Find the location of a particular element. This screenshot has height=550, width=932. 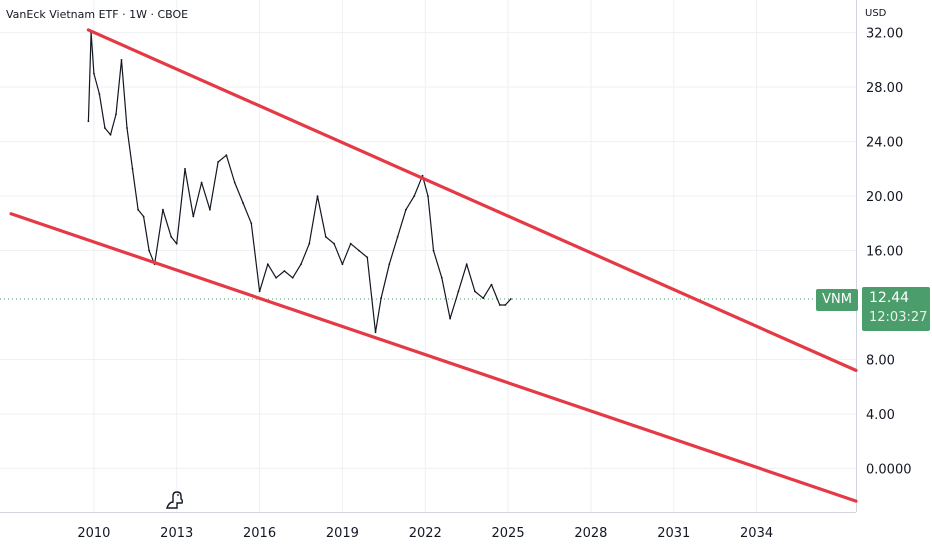

chart-title: VanEck Vietnam ETF · 1W · CBOE is located at coordinates (97, 14).